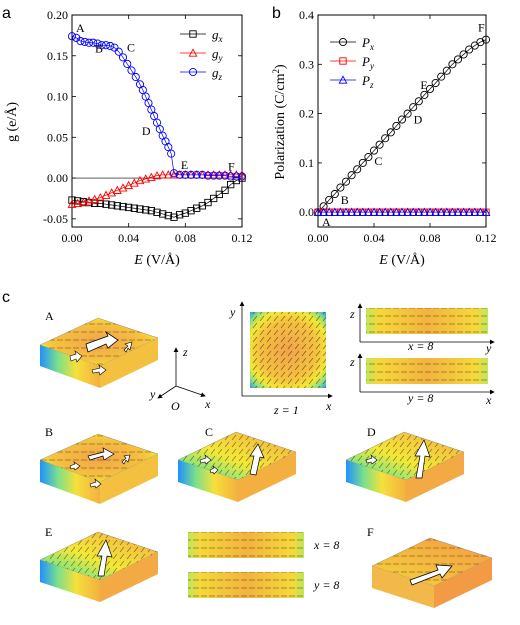 Image resolution: width=520 pixels, height=625 pixels. What do you see at coordinates (422, 329) in the screenshot?
I see `slice-x8: z y x = 8` at bounding box center [422, 329].